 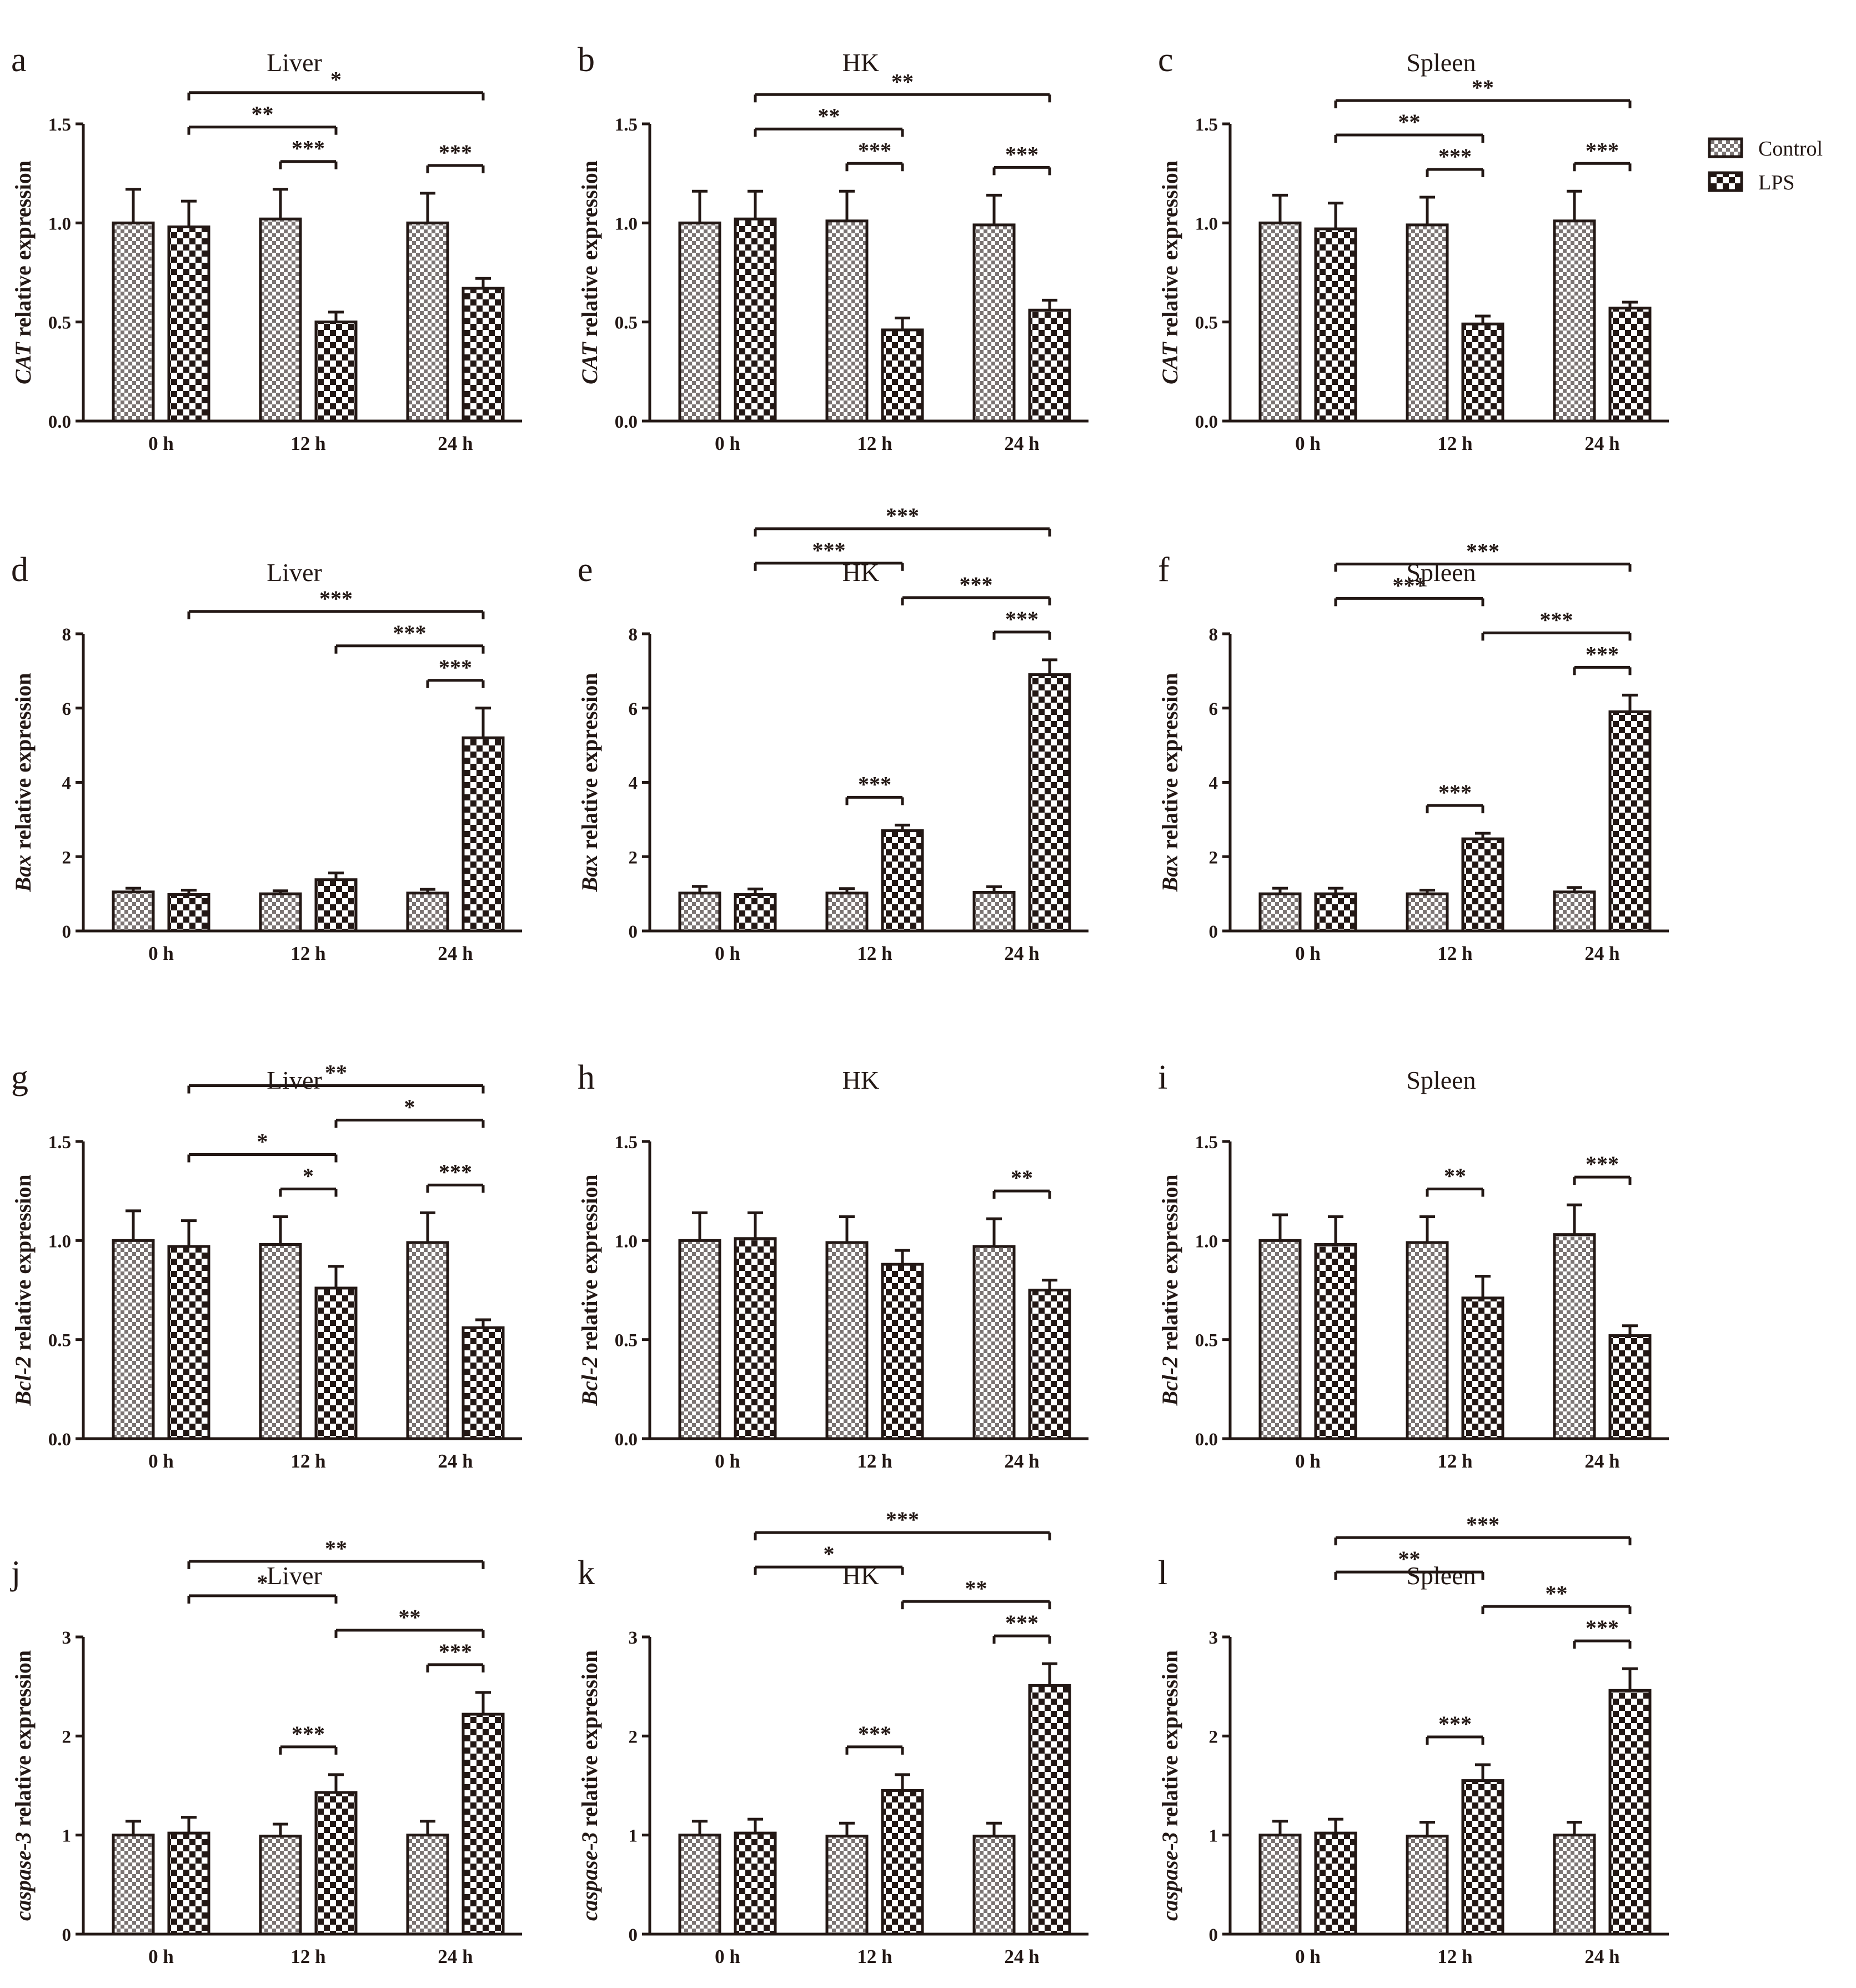 What do you see at coordinates (589, 1785) in the screenshot?
I see `y-axis-label: caspase-3 relative expression` at bounding box center [589, 1785].